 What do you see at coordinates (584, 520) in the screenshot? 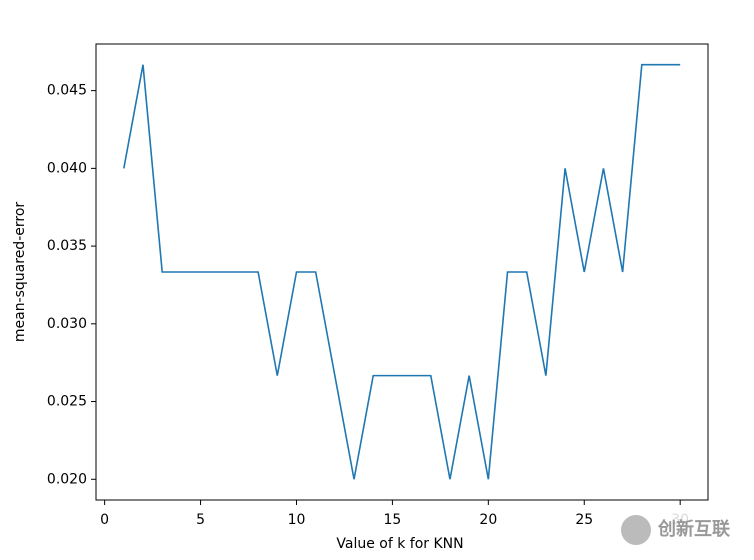
I see `x-tick-label: 25` at bounding box center [584, 520].